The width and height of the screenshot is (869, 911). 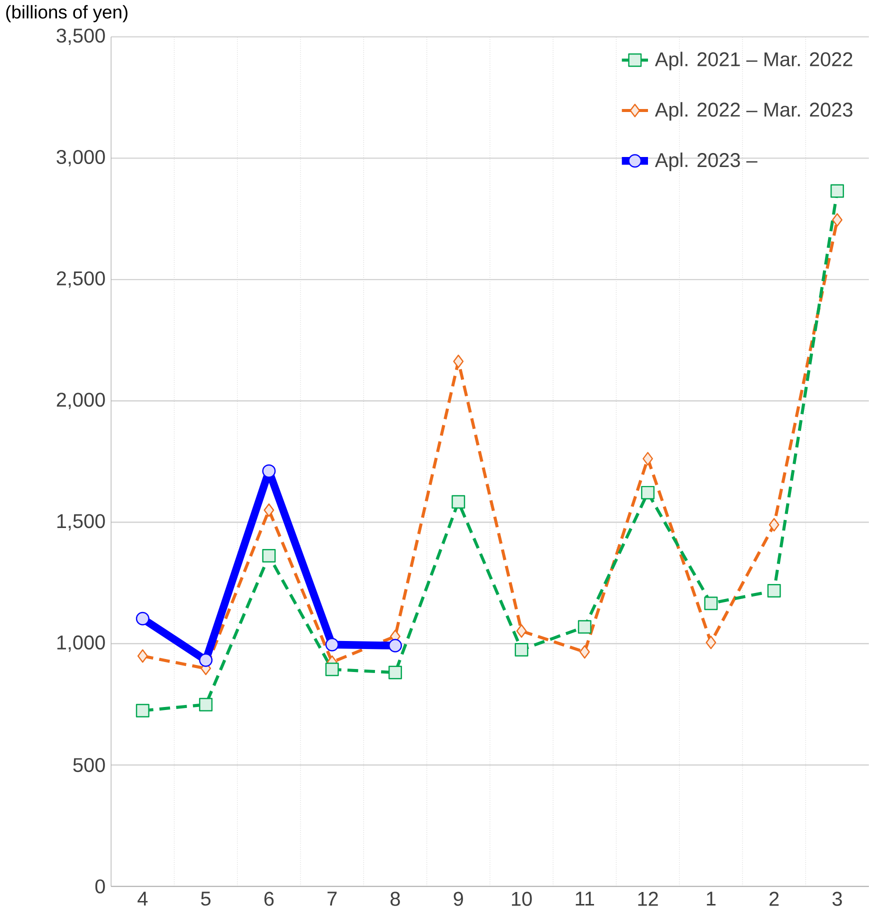 I want to click on x-tick-label: 4, so click(x=142, y=899).